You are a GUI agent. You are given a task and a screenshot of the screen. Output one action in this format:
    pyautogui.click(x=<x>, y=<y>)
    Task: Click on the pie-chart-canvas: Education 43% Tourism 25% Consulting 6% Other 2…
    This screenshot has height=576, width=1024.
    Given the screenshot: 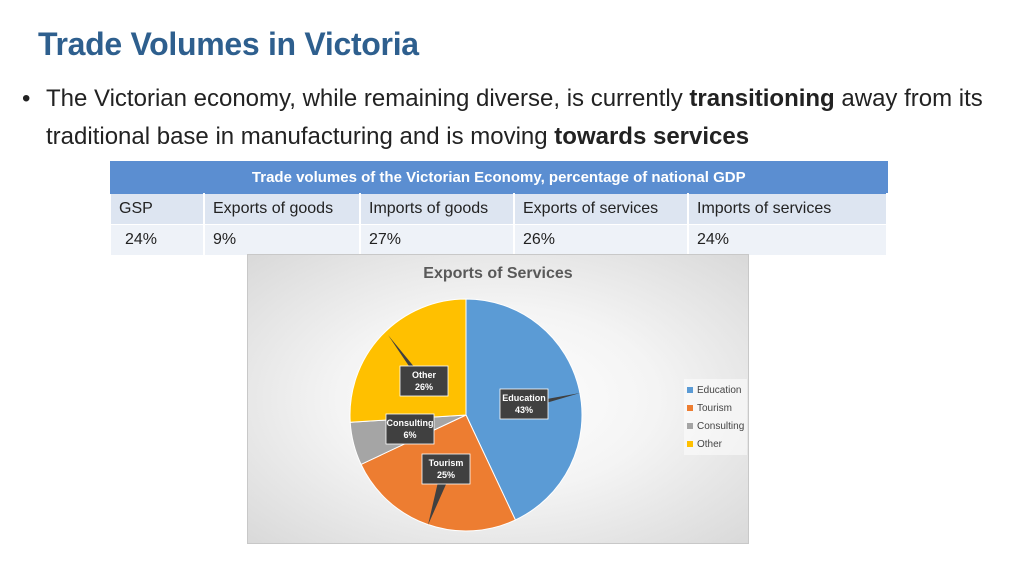 What is the action you would take?
    pyautogui.click(x=466, y=415)
    